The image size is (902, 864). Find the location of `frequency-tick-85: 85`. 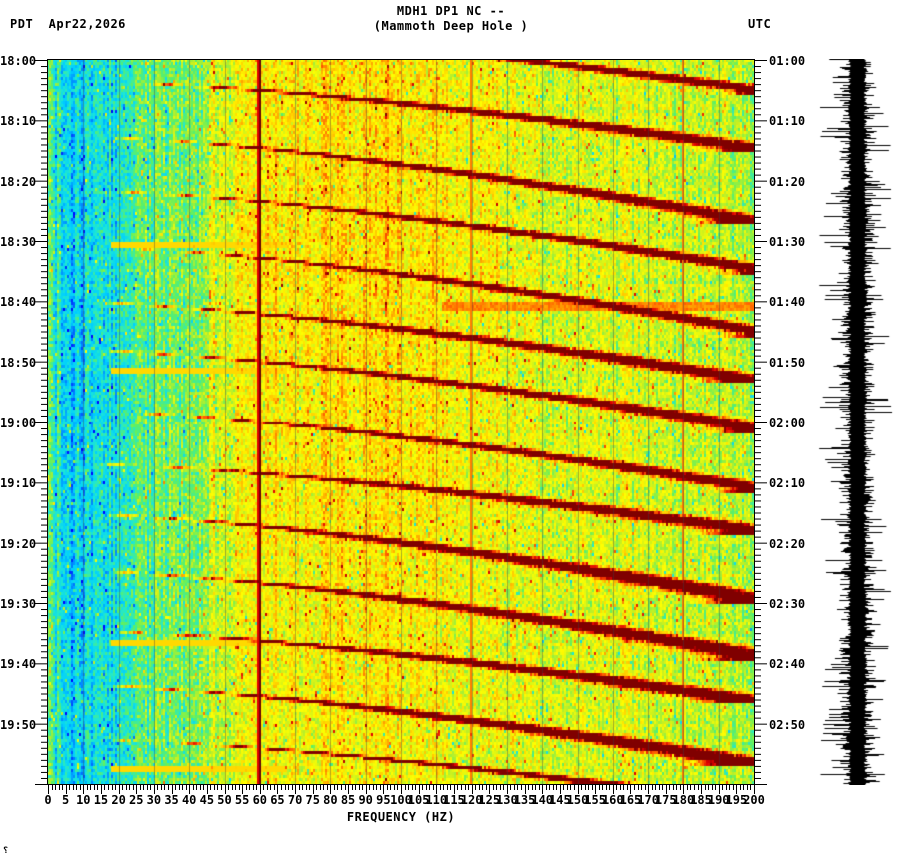

frequency-tick-85: 85 is located at coordinates (348, 800).